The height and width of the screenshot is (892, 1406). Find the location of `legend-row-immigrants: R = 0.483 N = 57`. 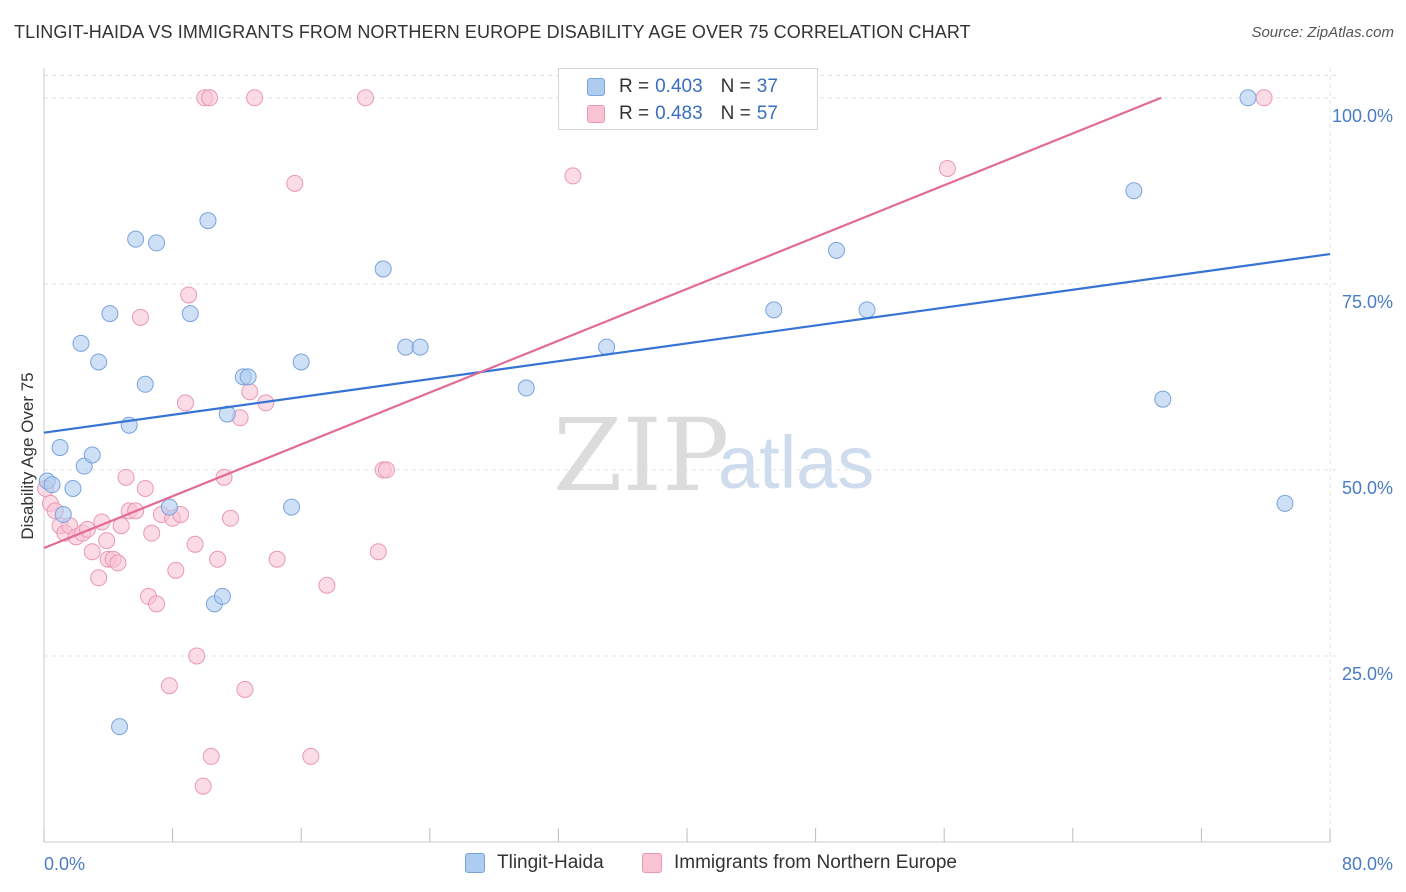

legend-row-immigrants: R = 0.483 N = 57 is located at coordinates (682, 114).